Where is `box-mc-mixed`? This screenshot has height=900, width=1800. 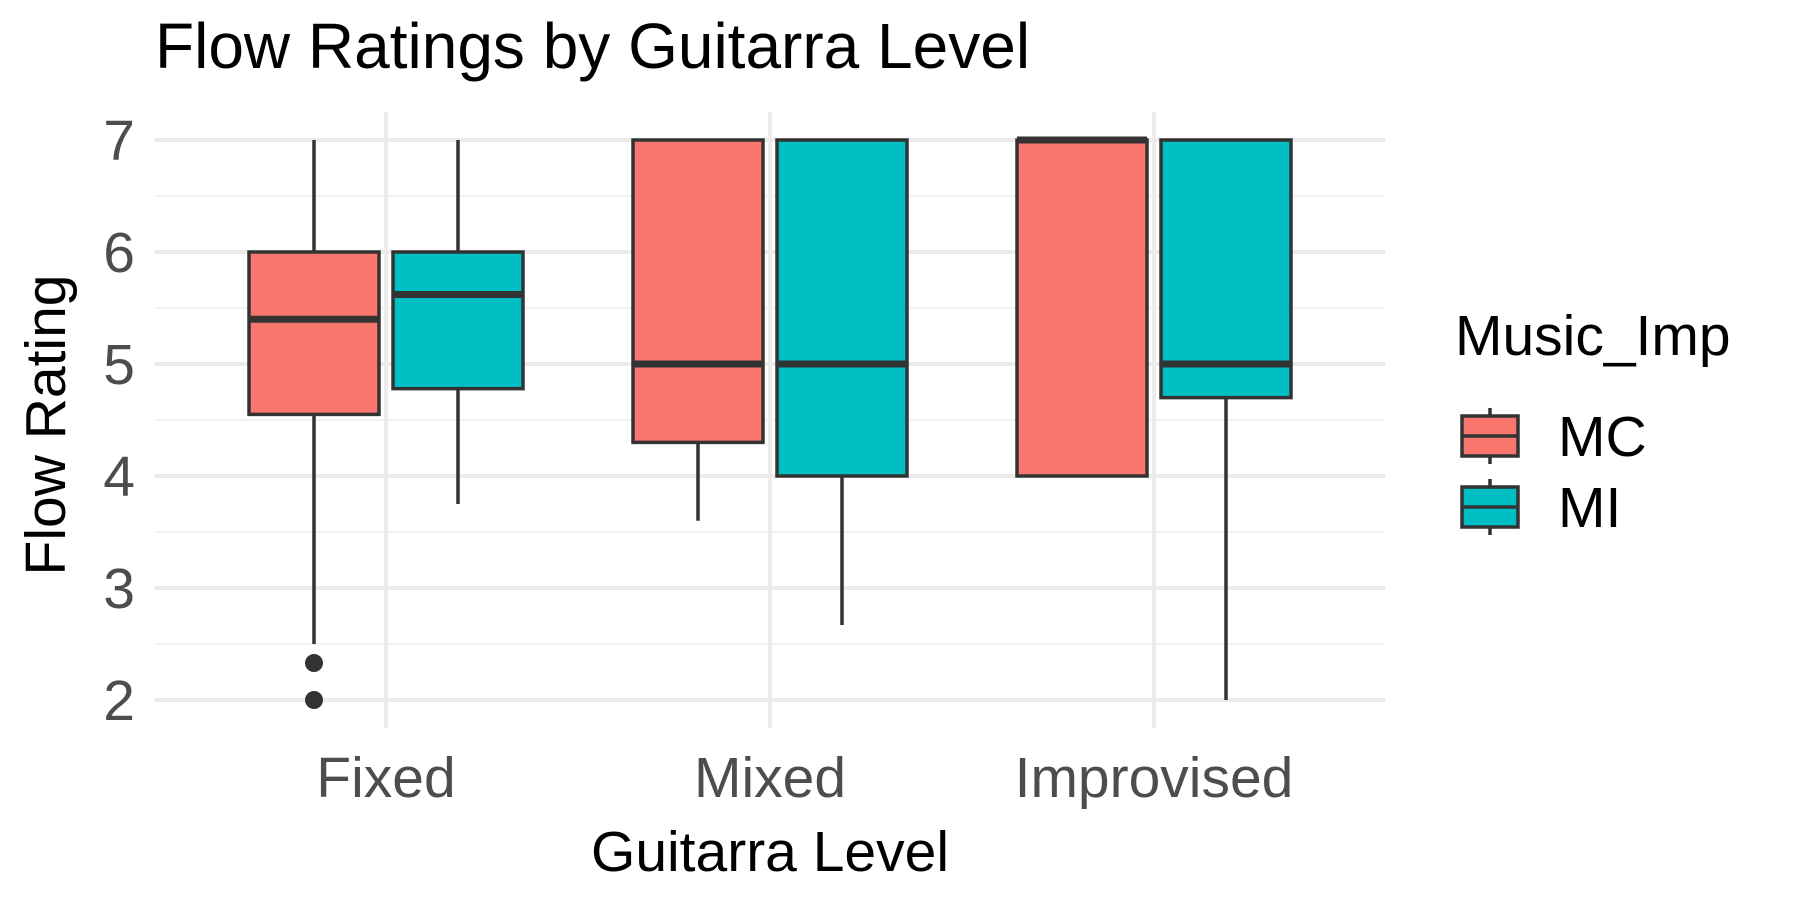 box-mc-mixed is located at coordinates (698, 329).